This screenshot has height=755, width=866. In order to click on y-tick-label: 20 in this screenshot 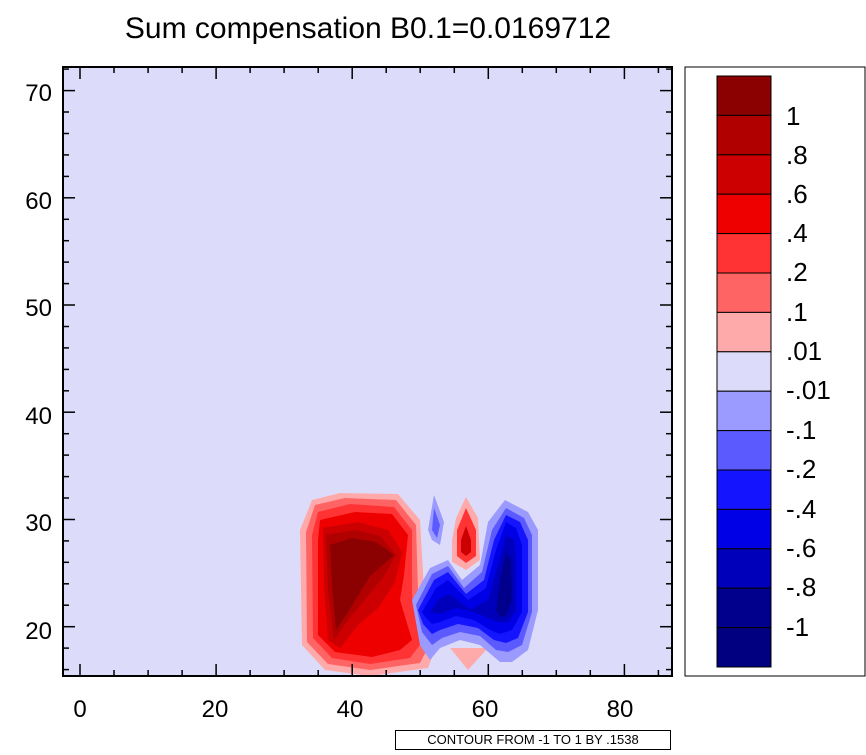, I will do `click(38, 631)`.